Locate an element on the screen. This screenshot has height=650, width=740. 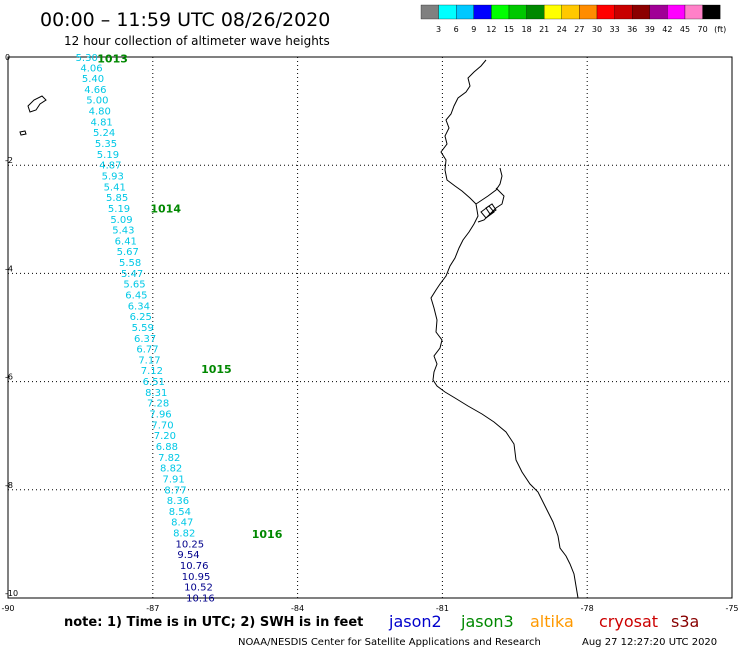
swh-value: 10.25 is located at coordinates (189, 544).